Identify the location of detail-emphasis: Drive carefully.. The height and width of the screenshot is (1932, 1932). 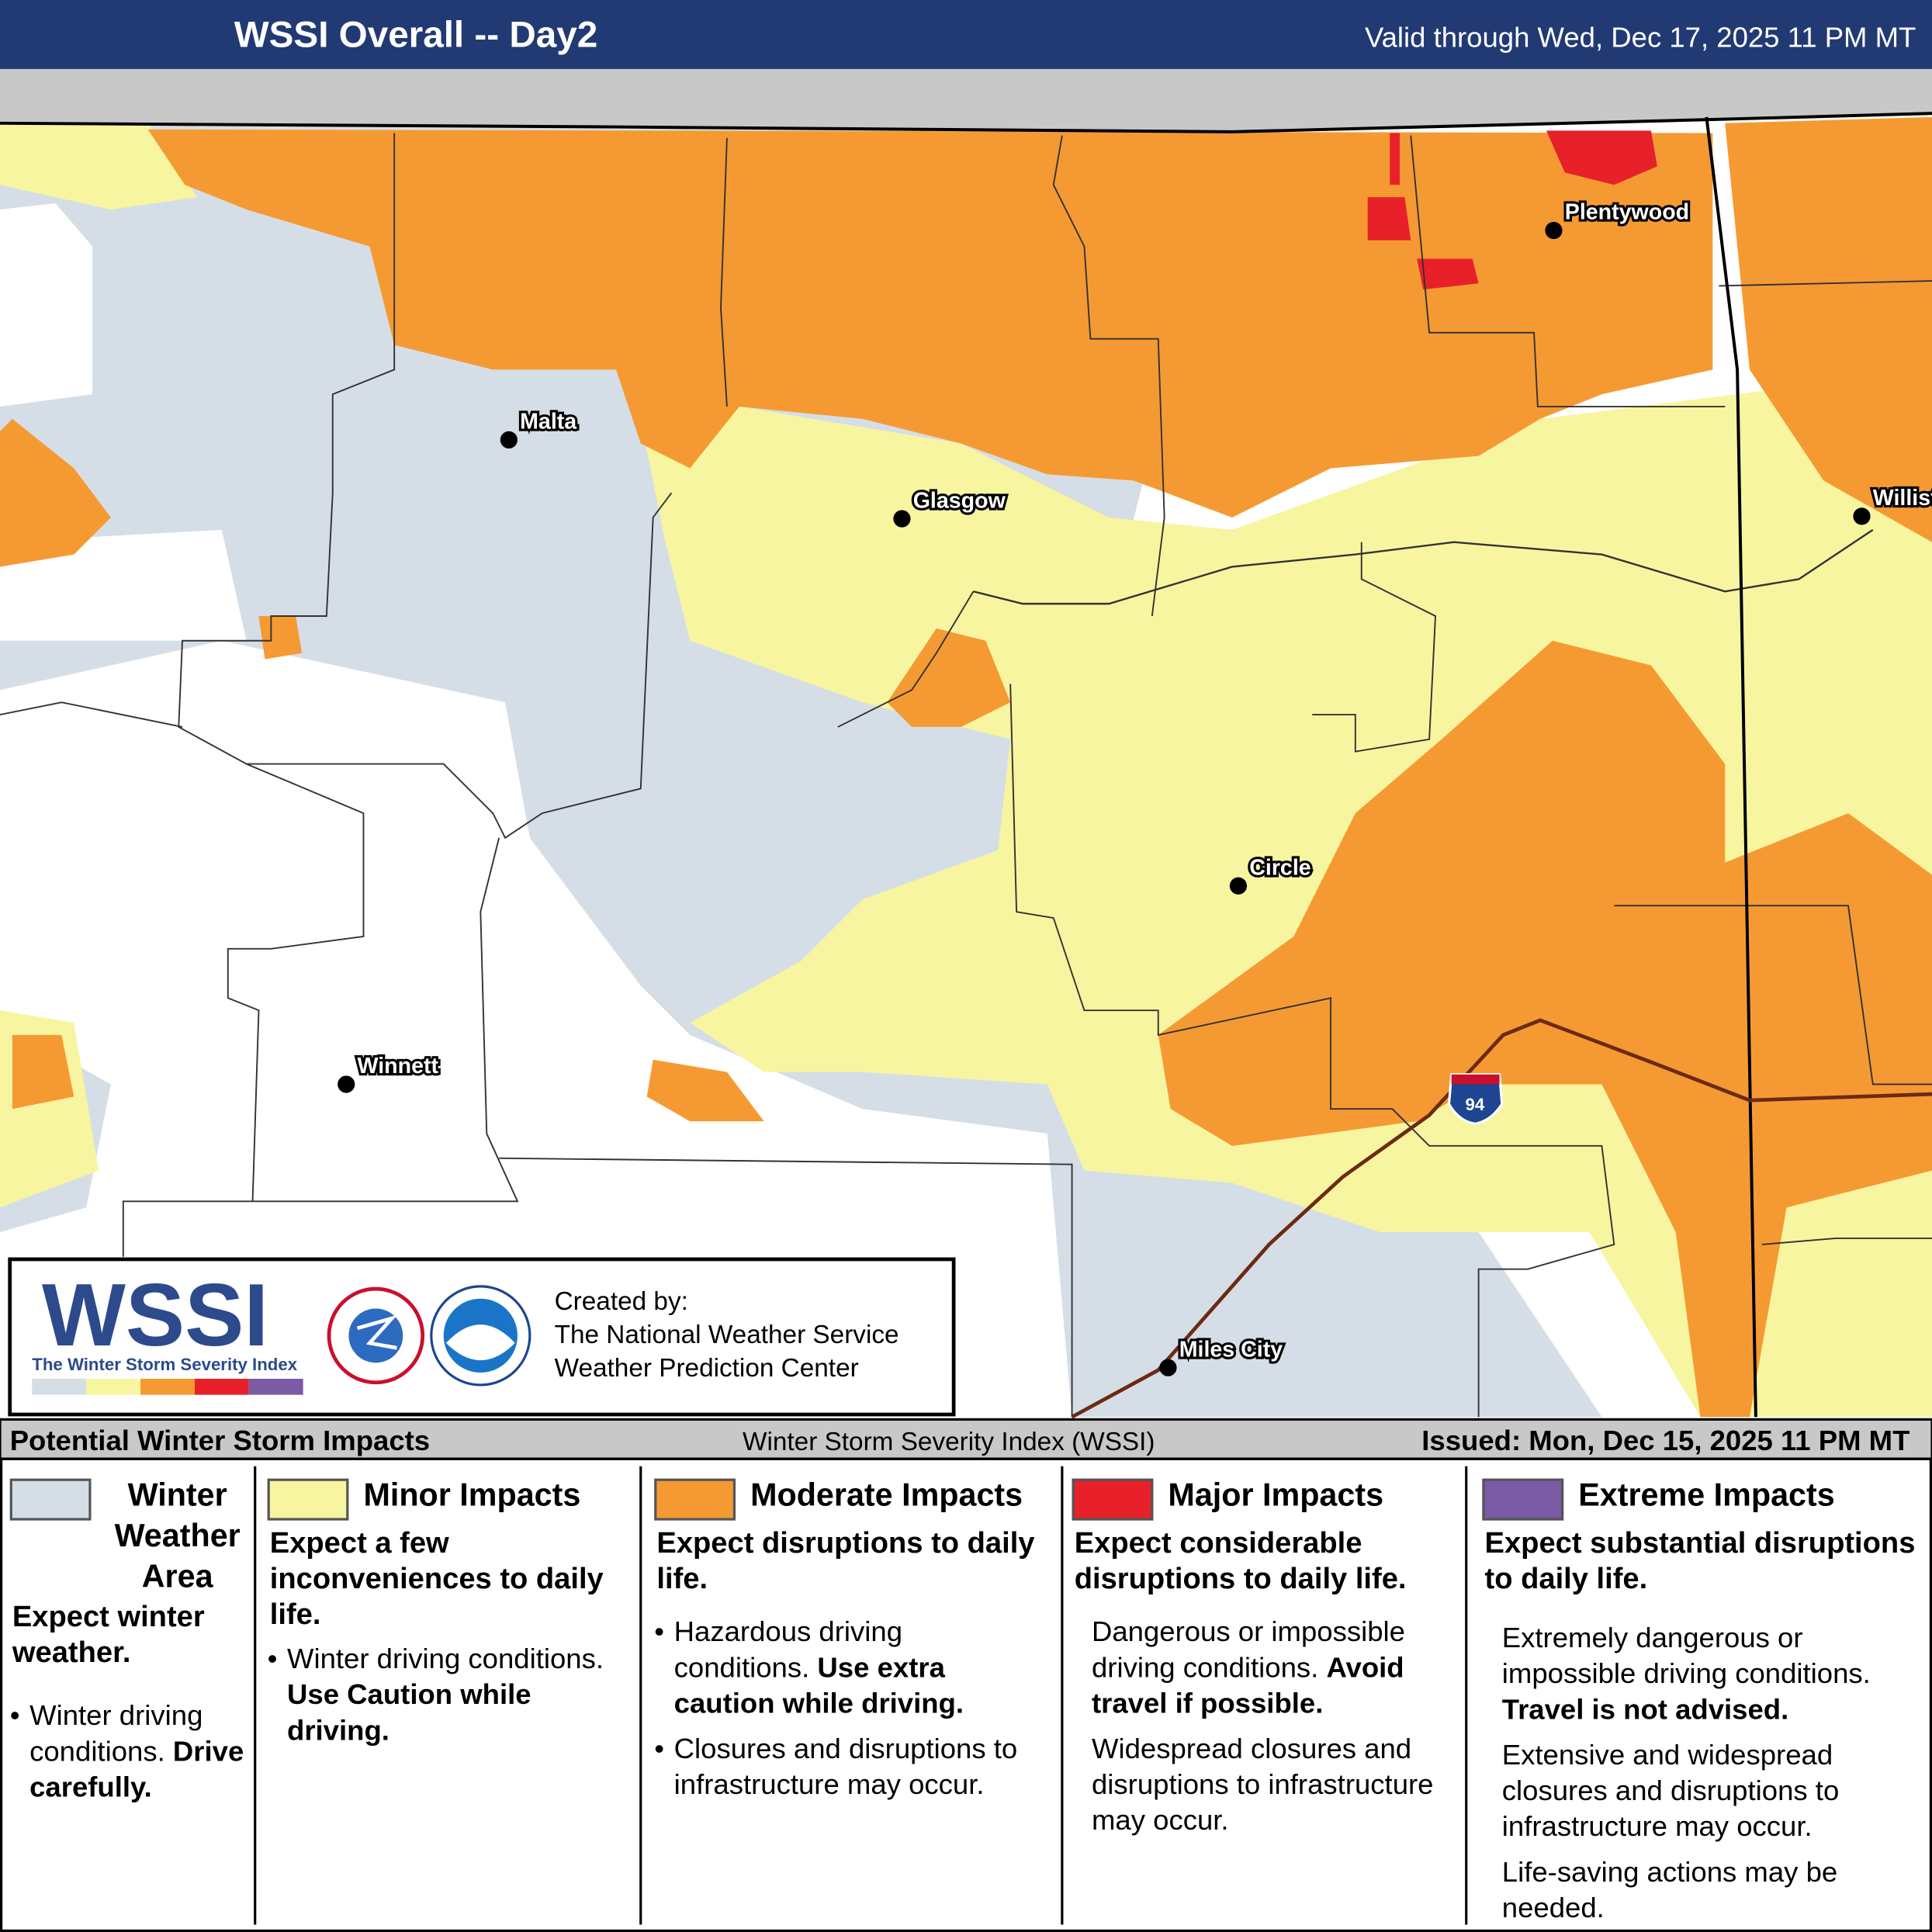
(136, 1768).